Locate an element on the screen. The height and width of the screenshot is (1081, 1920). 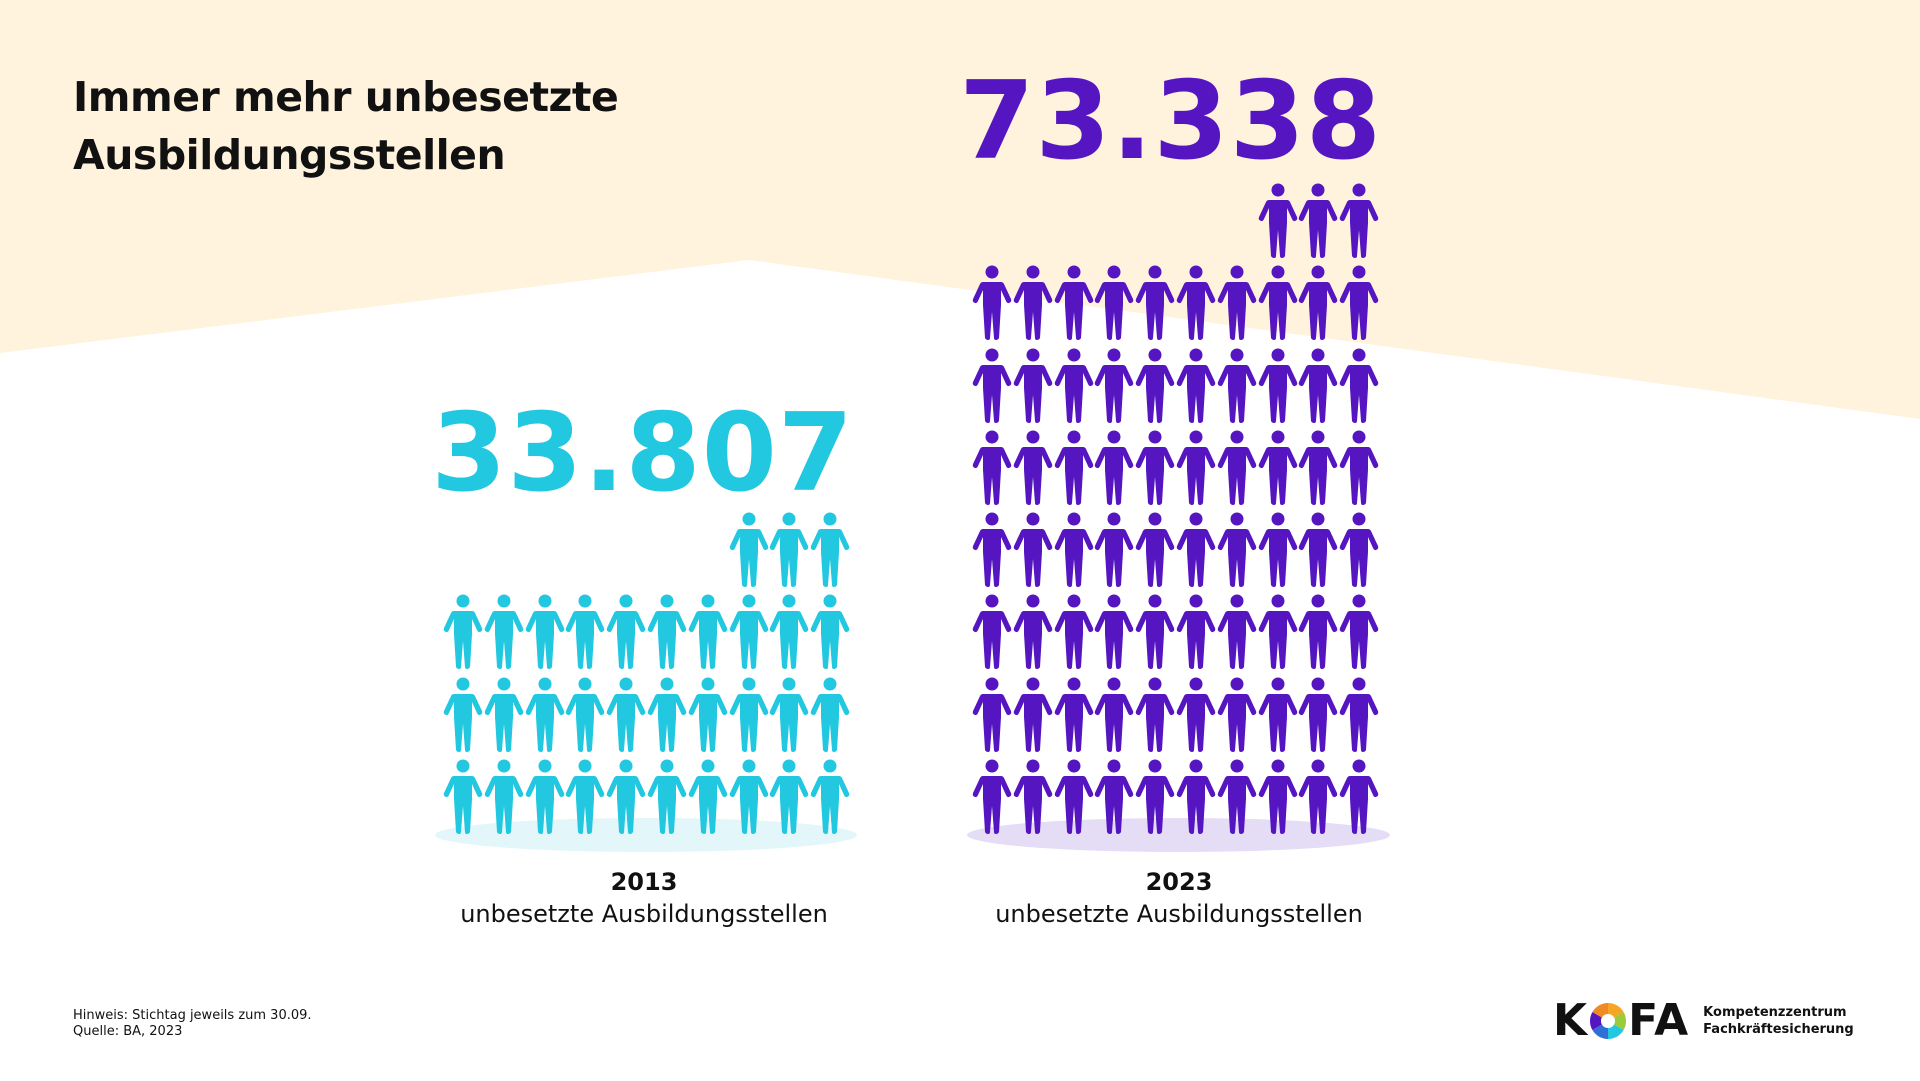
aperture-icon is located at coordinates (1608, 1021).